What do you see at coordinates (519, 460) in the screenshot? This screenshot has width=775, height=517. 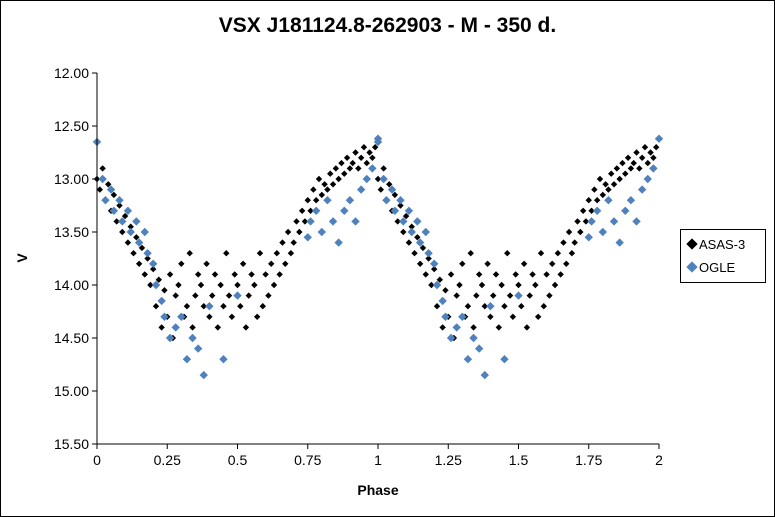 I see `x-tick-label: 1.5` at bounding box center [519, 460].